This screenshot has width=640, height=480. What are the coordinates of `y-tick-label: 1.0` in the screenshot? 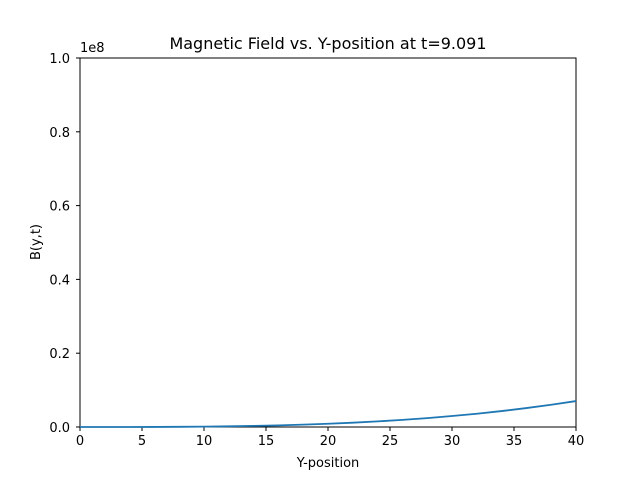 It's located at (59, 59).